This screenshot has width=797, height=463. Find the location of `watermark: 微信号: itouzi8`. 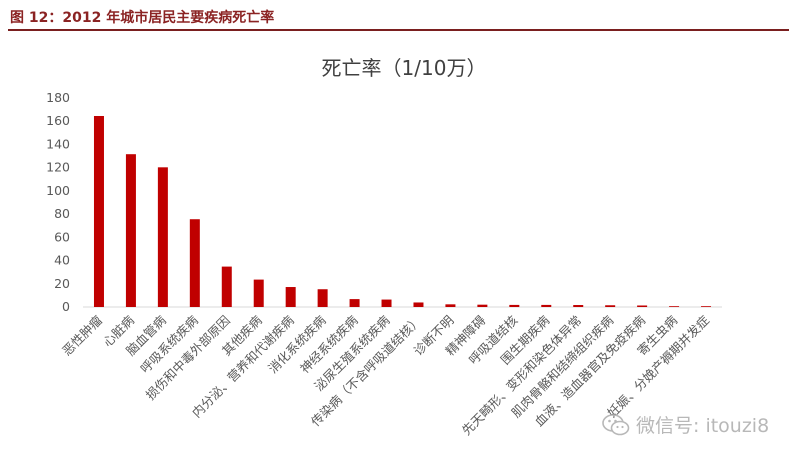

watermark: 微信号: itouzi8 is located at coordinates (685, 424).